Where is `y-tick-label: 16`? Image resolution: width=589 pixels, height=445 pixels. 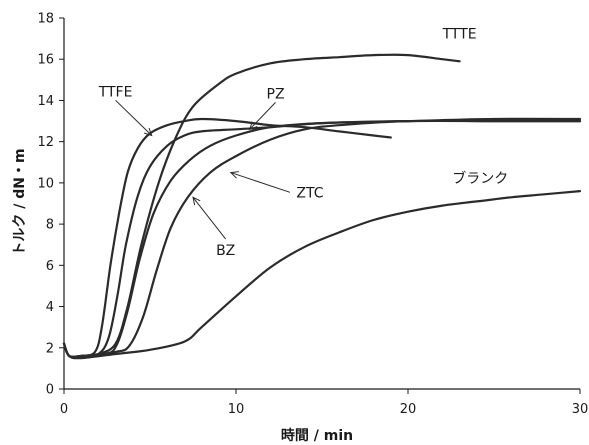 y-tick-label: 16 is located at coordinates (45, 60).